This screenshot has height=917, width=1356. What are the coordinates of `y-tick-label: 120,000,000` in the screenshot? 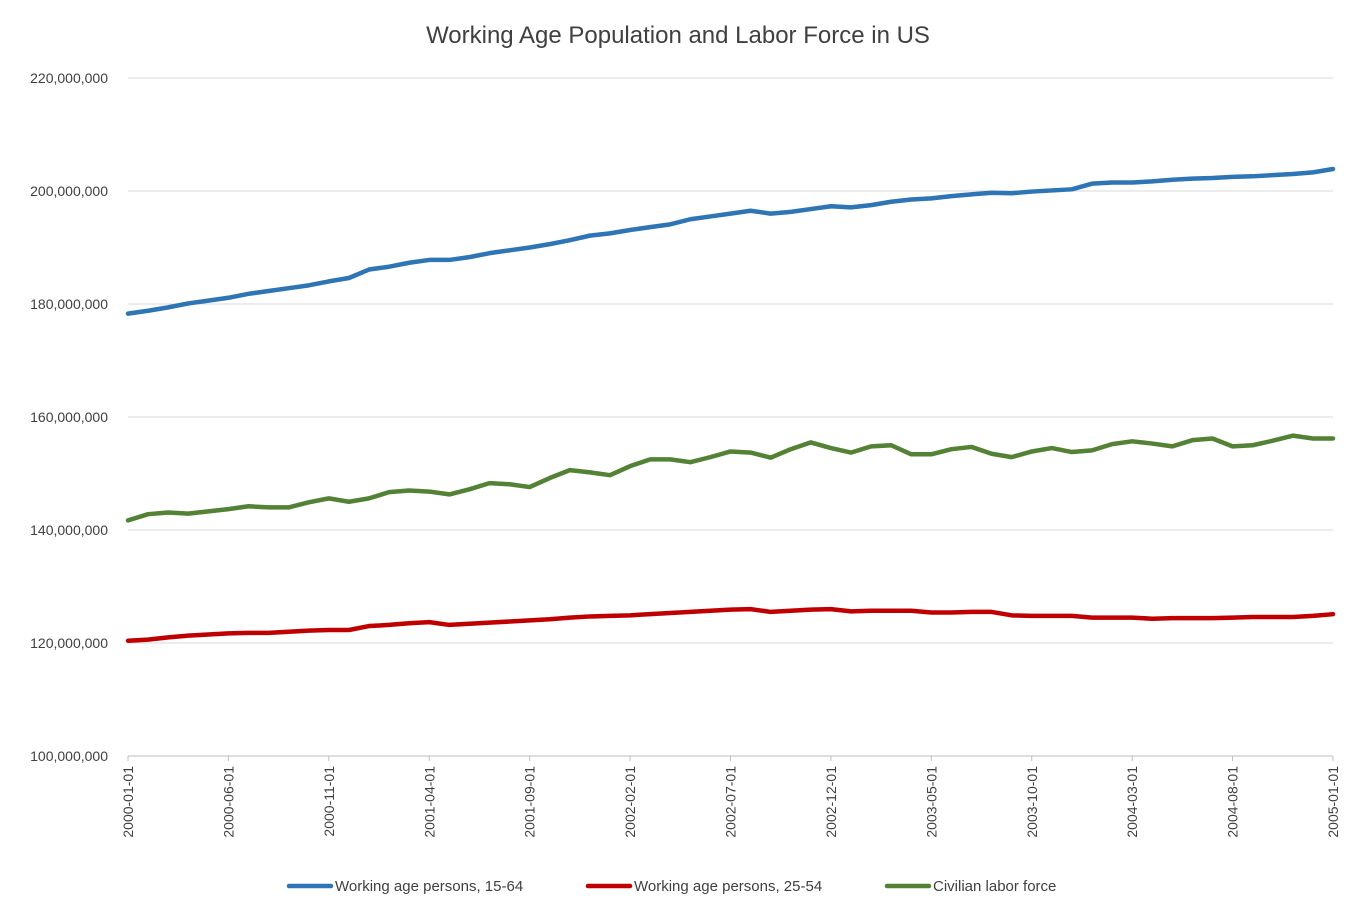 It's located at (69, 643).